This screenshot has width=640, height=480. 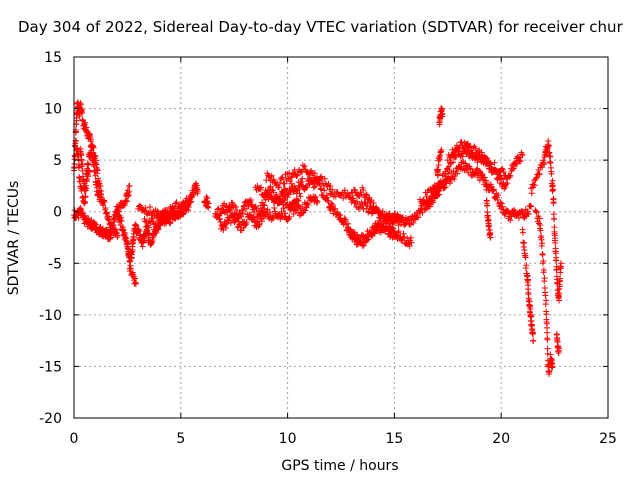 What do you see at coordinates (53, 58) in the screenshot?
I see `y-tick-label: 15` at bounding box center [53, 58].